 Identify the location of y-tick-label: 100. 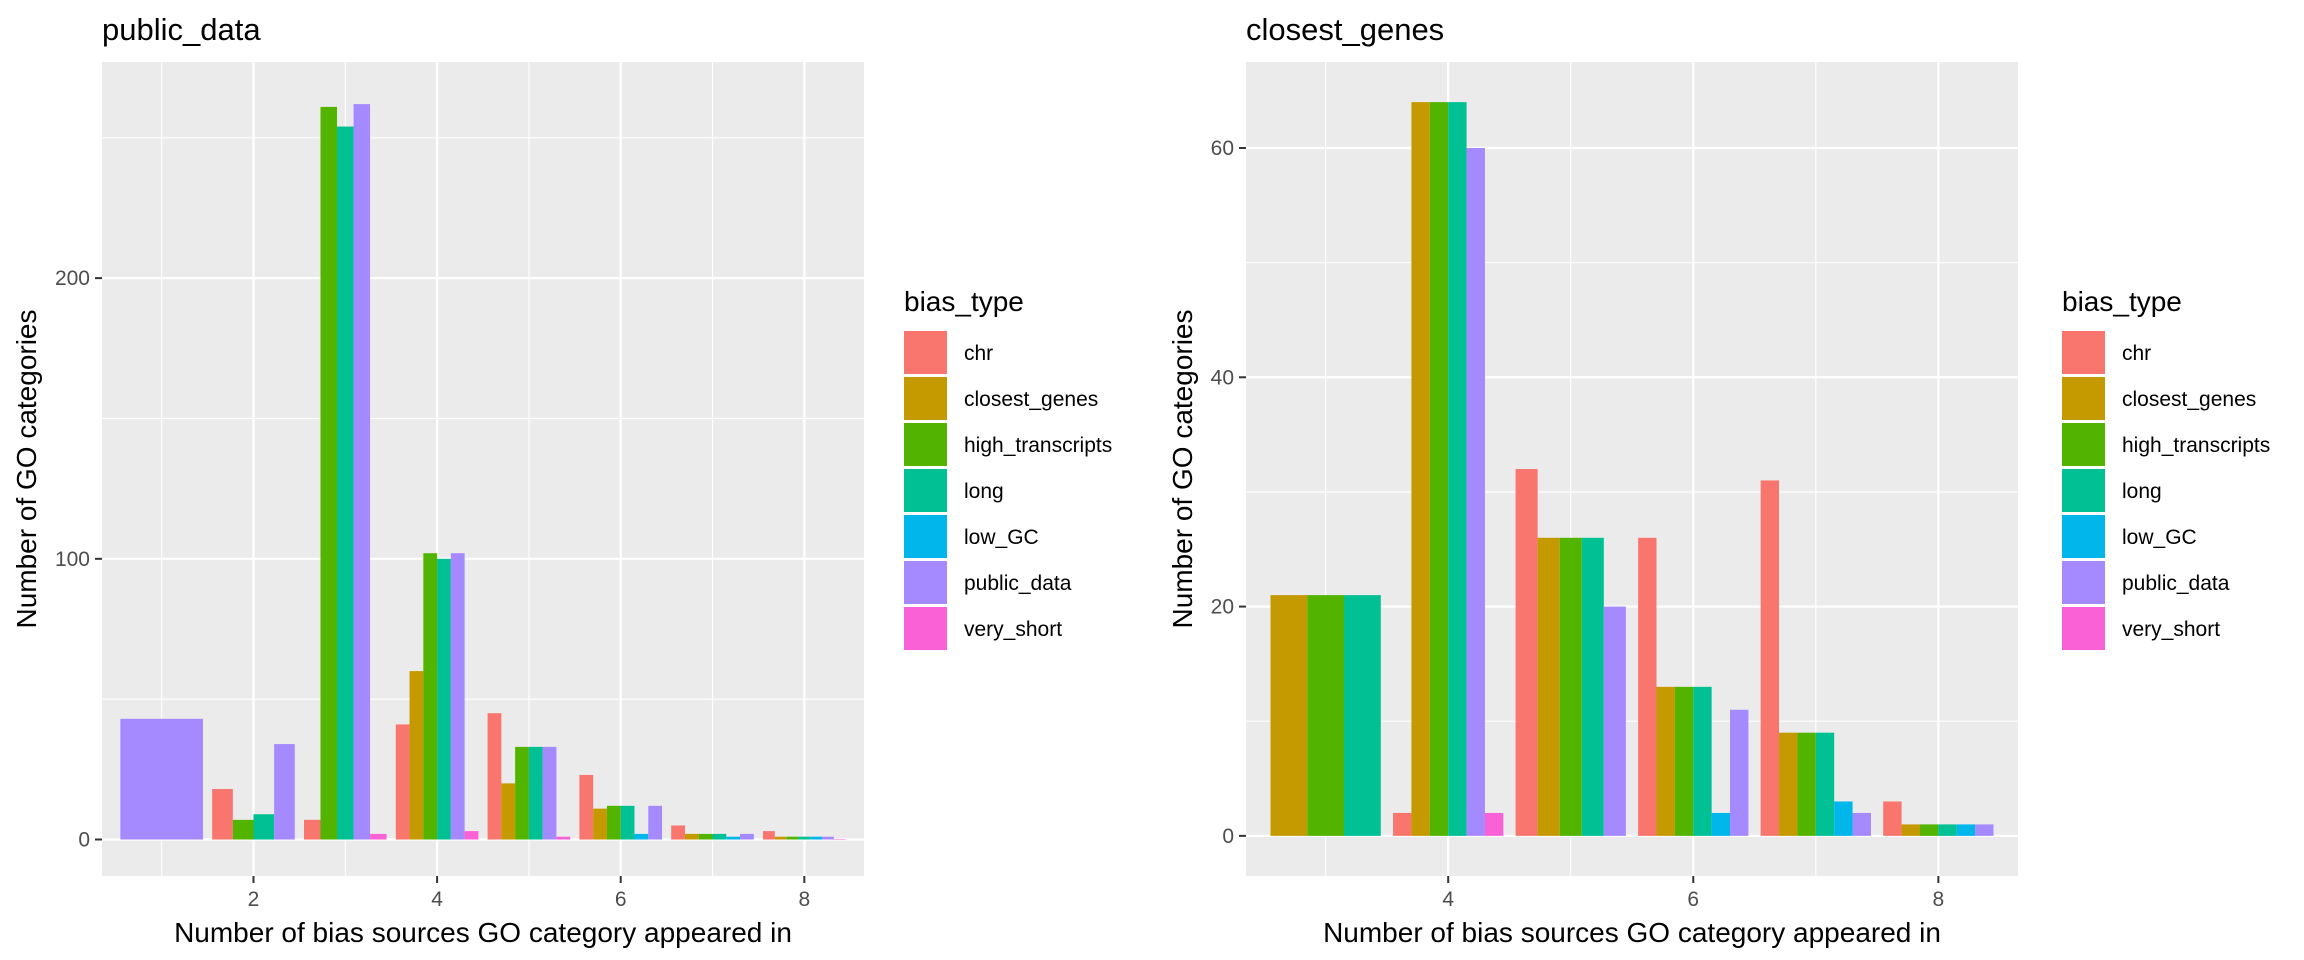
(72, 559).